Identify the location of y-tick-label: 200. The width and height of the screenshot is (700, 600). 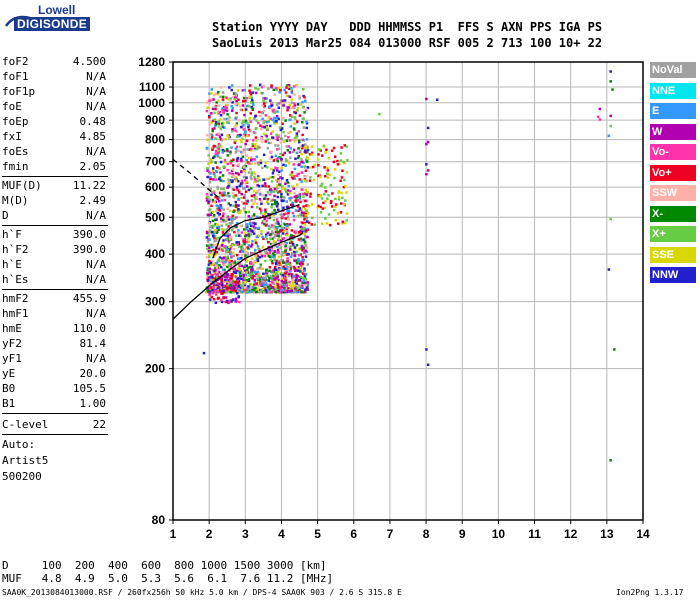
(155, 369).